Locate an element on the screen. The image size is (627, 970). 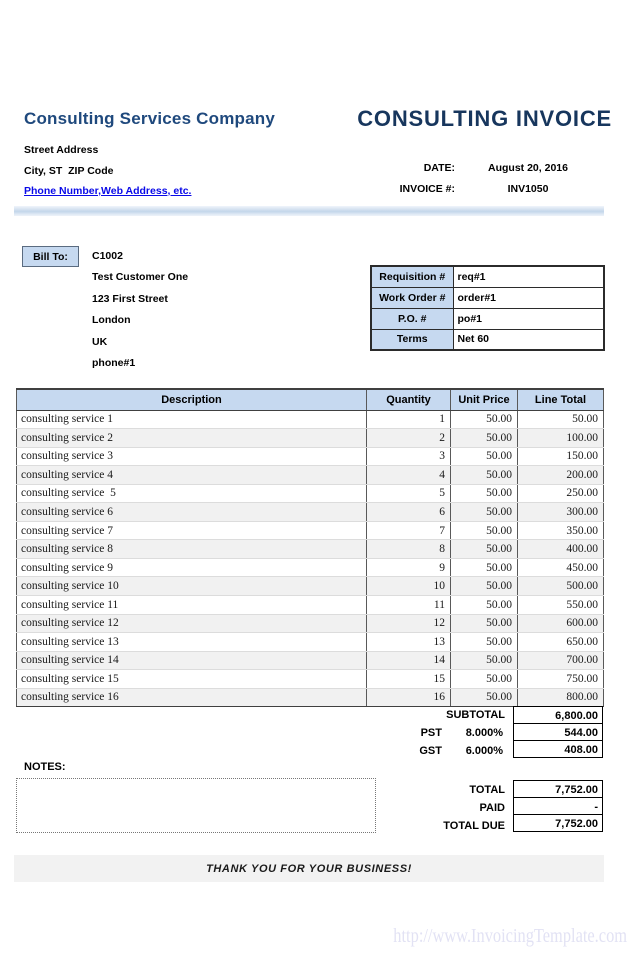
header-divider-bar is located at coordinates (309, 211).